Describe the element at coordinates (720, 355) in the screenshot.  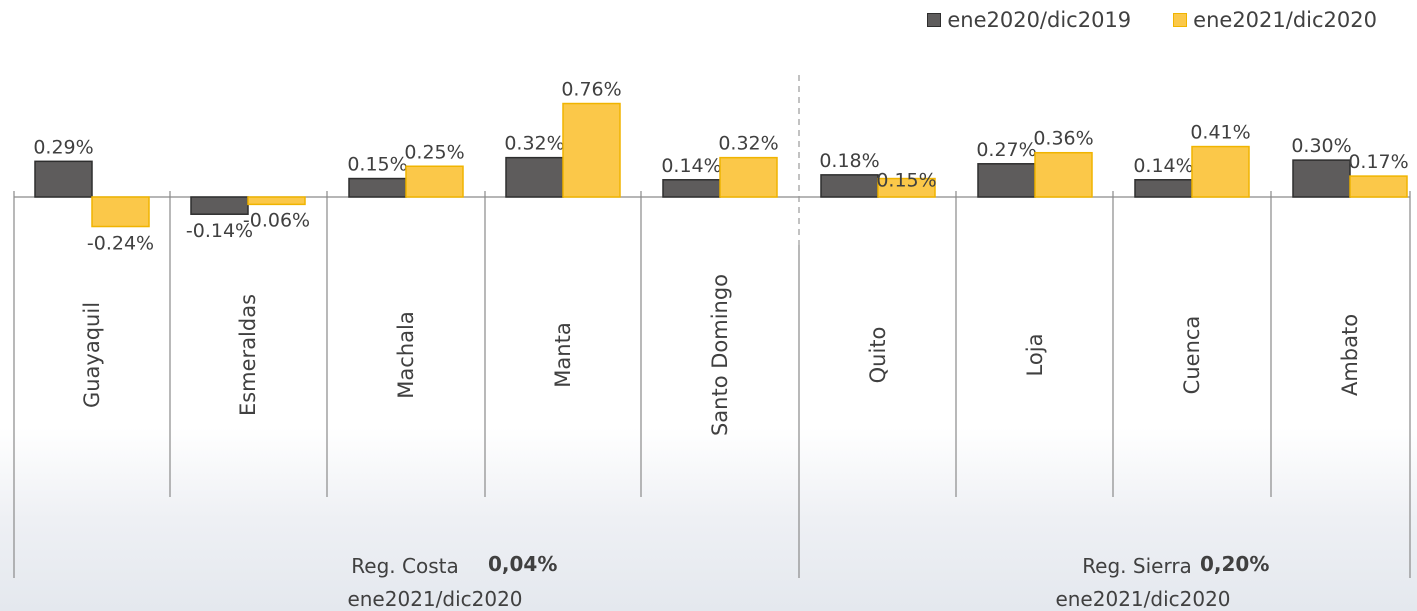
I see `category-label: Santo Domingo` at that location.